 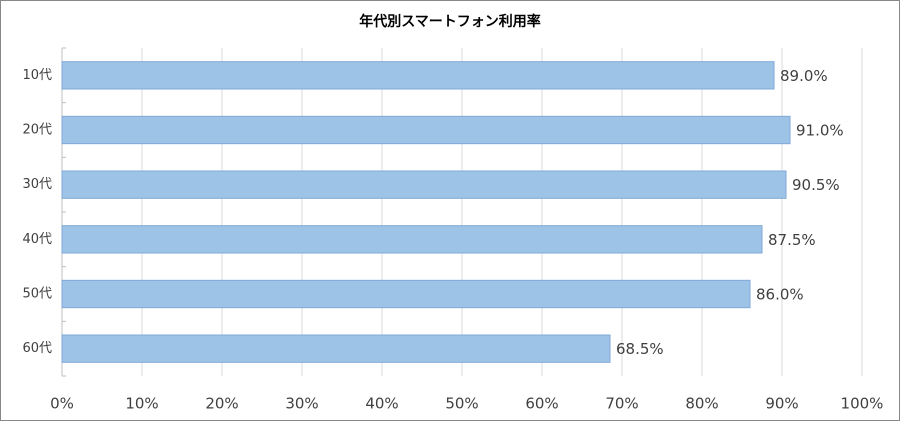 What do you see at coordinates (541, 404) in the screenshot?
I see `x-tick-label: 60%` at bounding box center [541, 404].